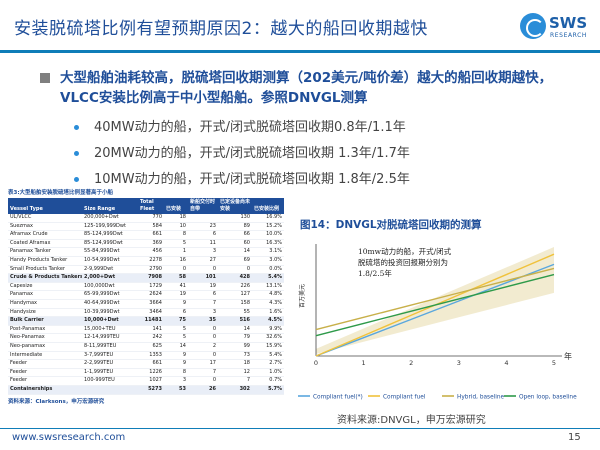 The image size is (600, 450). Describe the element at coordinates (146, 244) in the screenshot. I see `table-row: Coated Aframax 85-124,999Dwt 369 5 11 60 16.3%` at that location.